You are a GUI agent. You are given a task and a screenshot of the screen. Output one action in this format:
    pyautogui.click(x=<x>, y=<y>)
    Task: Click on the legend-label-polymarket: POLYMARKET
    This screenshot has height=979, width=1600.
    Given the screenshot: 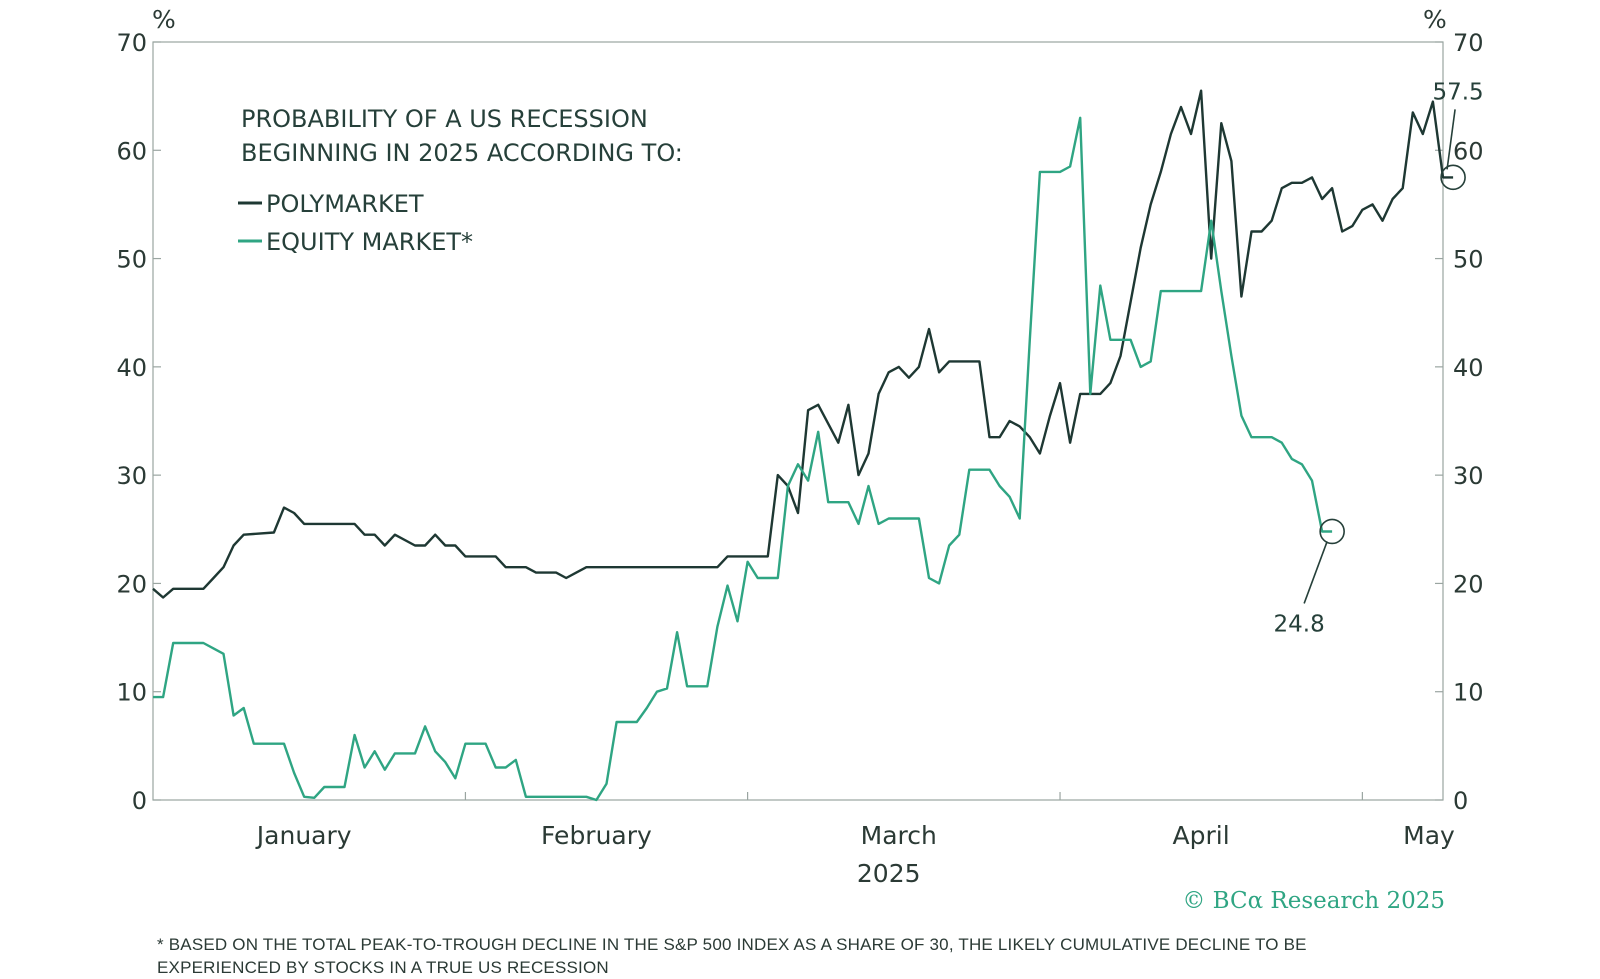 What is the action you would take?
    pyautogui.click(x=345, y=204)
    